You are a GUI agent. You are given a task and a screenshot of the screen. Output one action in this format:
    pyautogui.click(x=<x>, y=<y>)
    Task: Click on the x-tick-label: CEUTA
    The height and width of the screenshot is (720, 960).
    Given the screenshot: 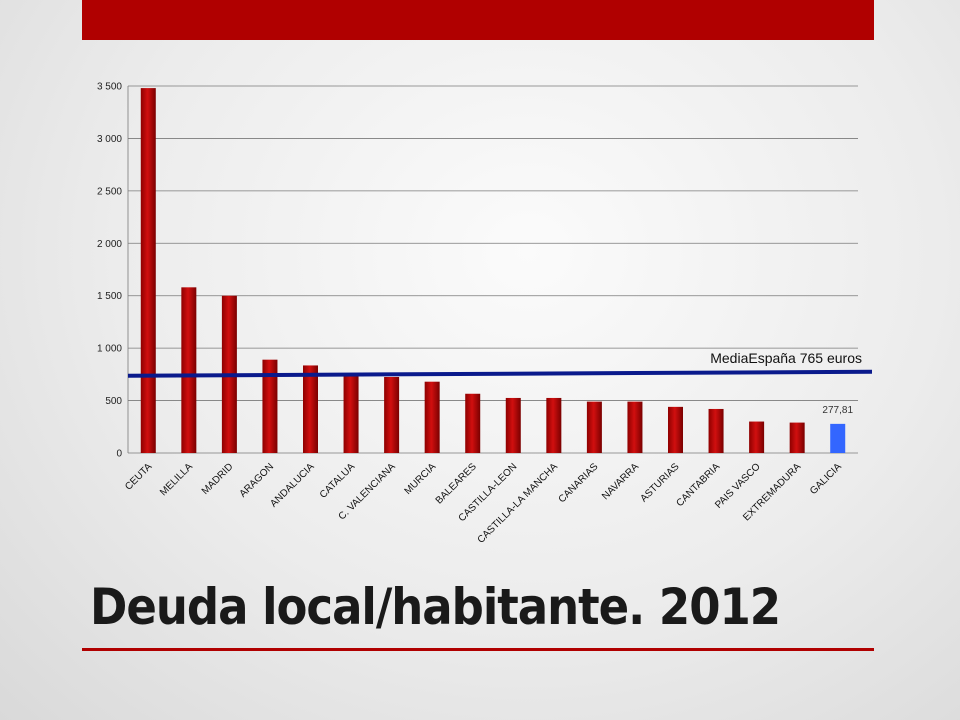 What is the action you would take?
    pyautogui.click(x=138, y=476)
    